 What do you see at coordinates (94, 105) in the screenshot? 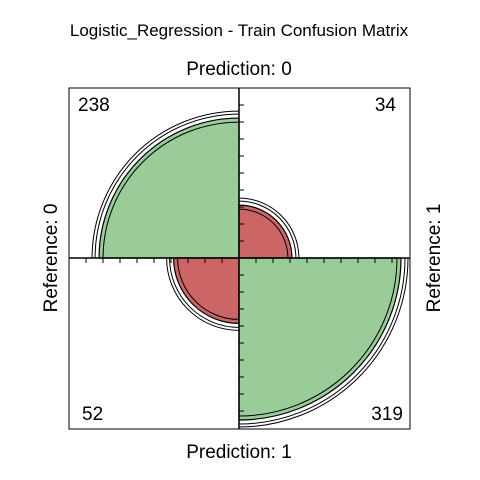
I see `cell-label-top-left: 238` at bounding box center [94, 105].